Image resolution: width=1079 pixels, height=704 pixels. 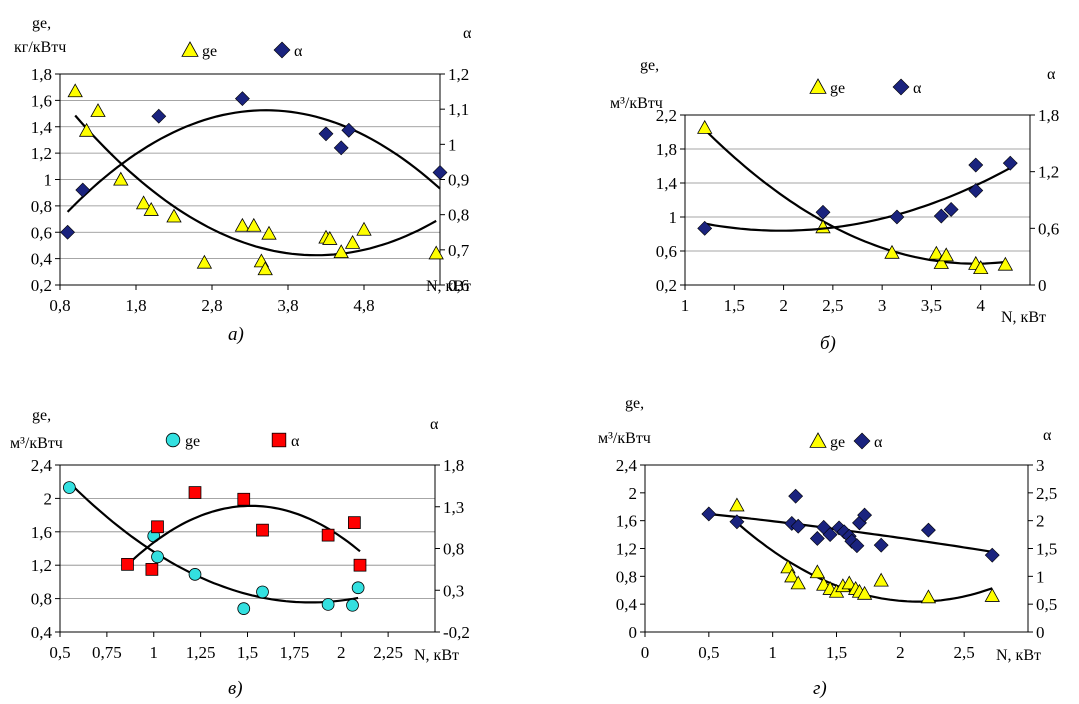 What do you see at coordinates (857, 200) in the screenshot?
I see `plot-frame` at bounding box center [857, 200].